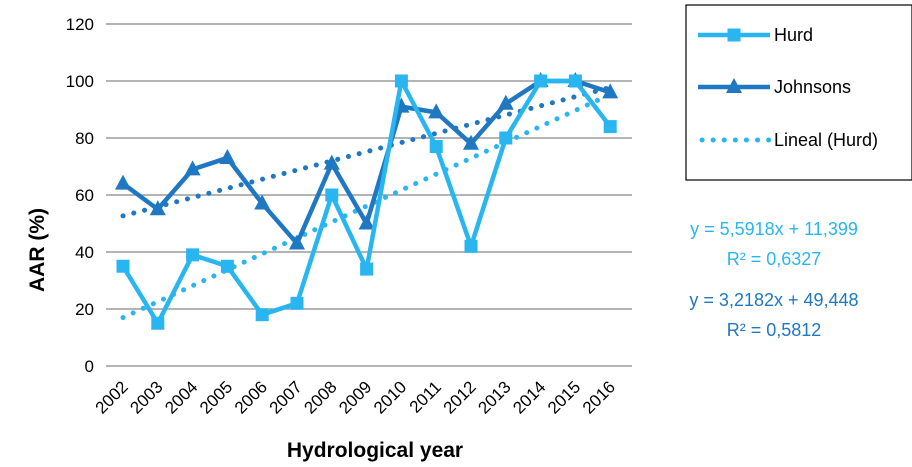  Describe the element at coordinates (80, 81) in the screenshot. I see `y-tick-label: 100` at that location.